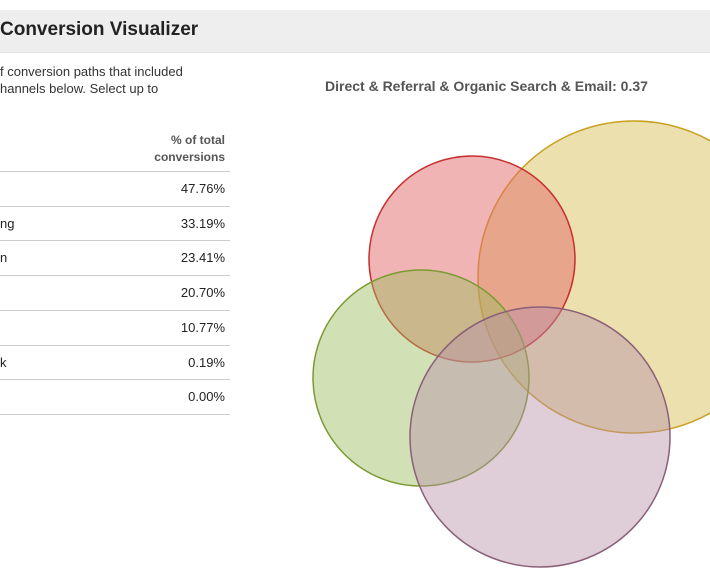 This screenshot has height=575, width=710. Describe the element at coordinates (4, 258) in the screenshot. I see `row-label: n` at that location.